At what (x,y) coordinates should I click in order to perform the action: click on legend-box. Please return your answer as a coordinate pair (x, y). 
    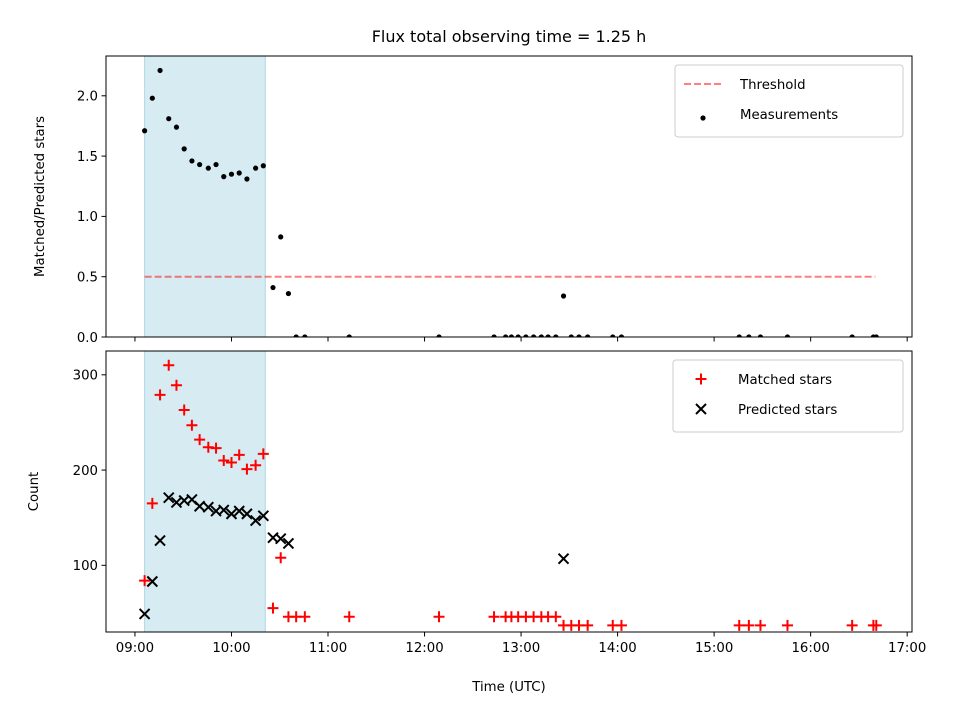
    Looking at the image, I should click on (788, 396).